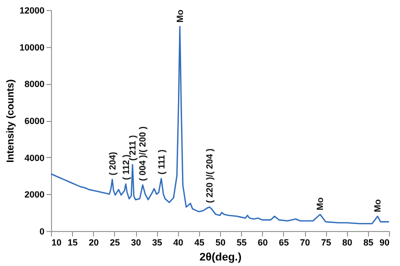 The height and width of the screenshot is (266, 400). I want to click on annotation: ( 111 ), so click(161, 162).